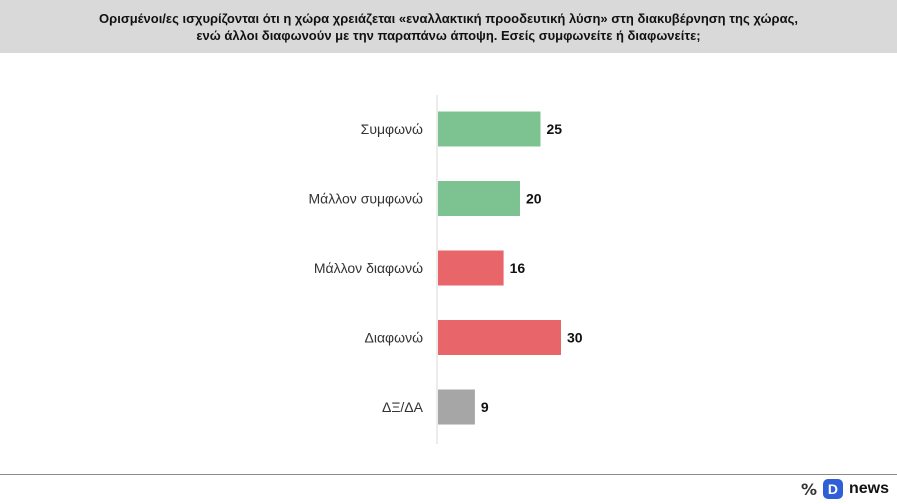 The height and width of the screenshot is (504, 897). Describe the element at coordinates (808, 489) in the screenshot. I see `percent-icon: %` at that location.